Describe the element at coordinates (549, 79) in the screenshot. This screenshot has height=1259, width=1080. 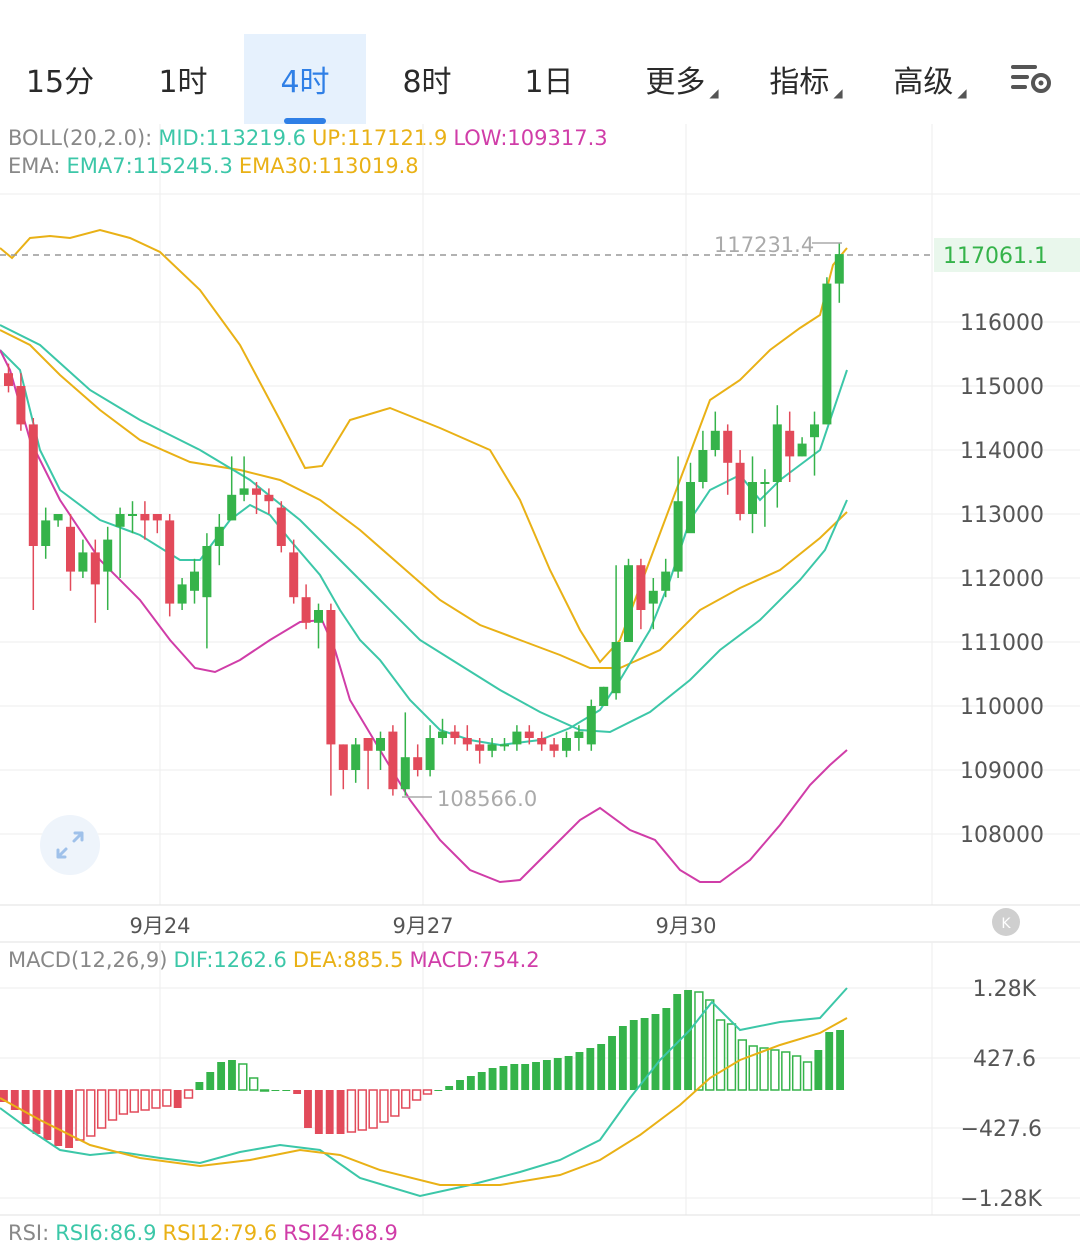
I see `tab-1day: 1日` at that location.